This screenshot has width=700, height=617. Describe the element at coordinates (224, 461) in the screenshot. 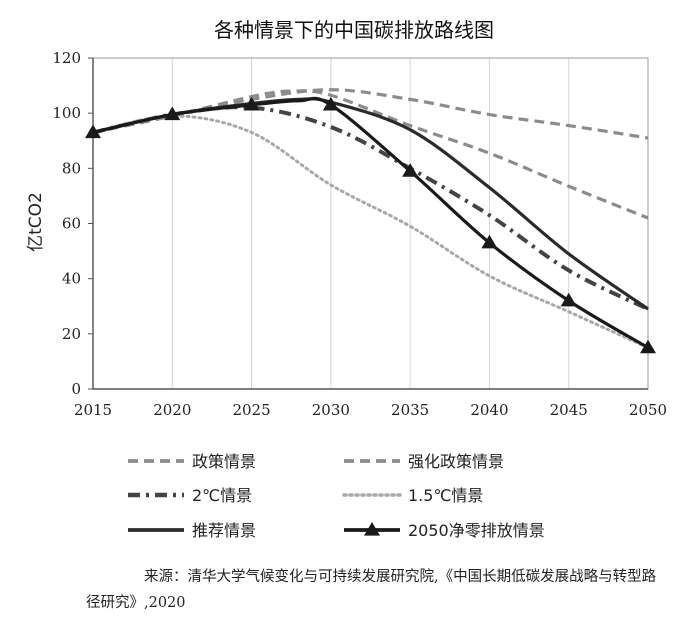

I see `legend-label: 政策情景` at that location.